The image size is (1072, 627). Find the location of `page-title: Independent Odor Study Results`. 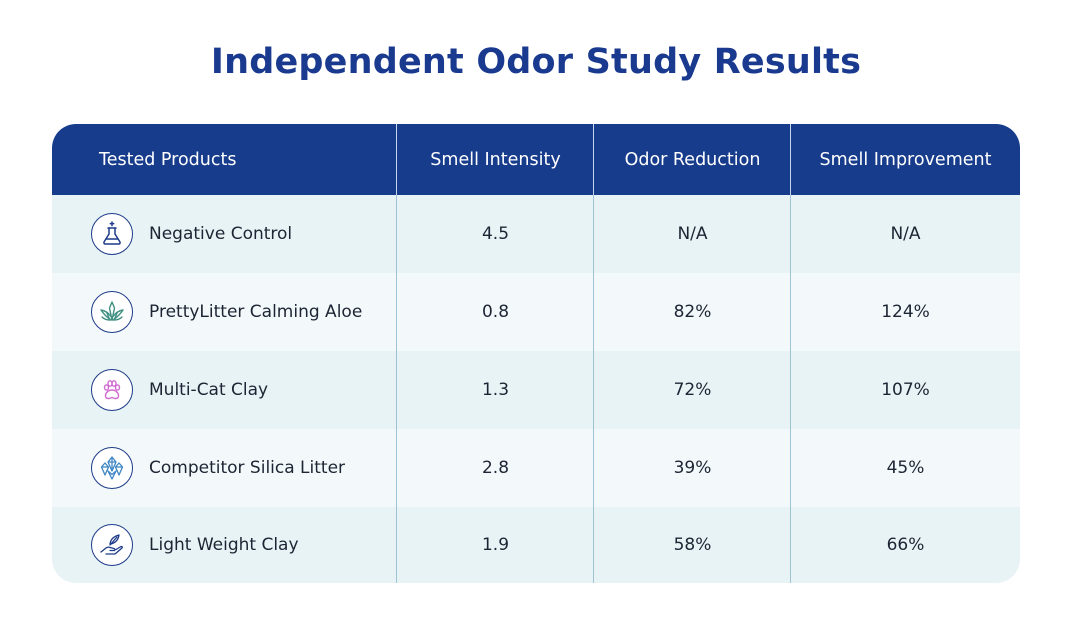

page-title: Independent Odor Study Results is located at coordinates (536, 62).